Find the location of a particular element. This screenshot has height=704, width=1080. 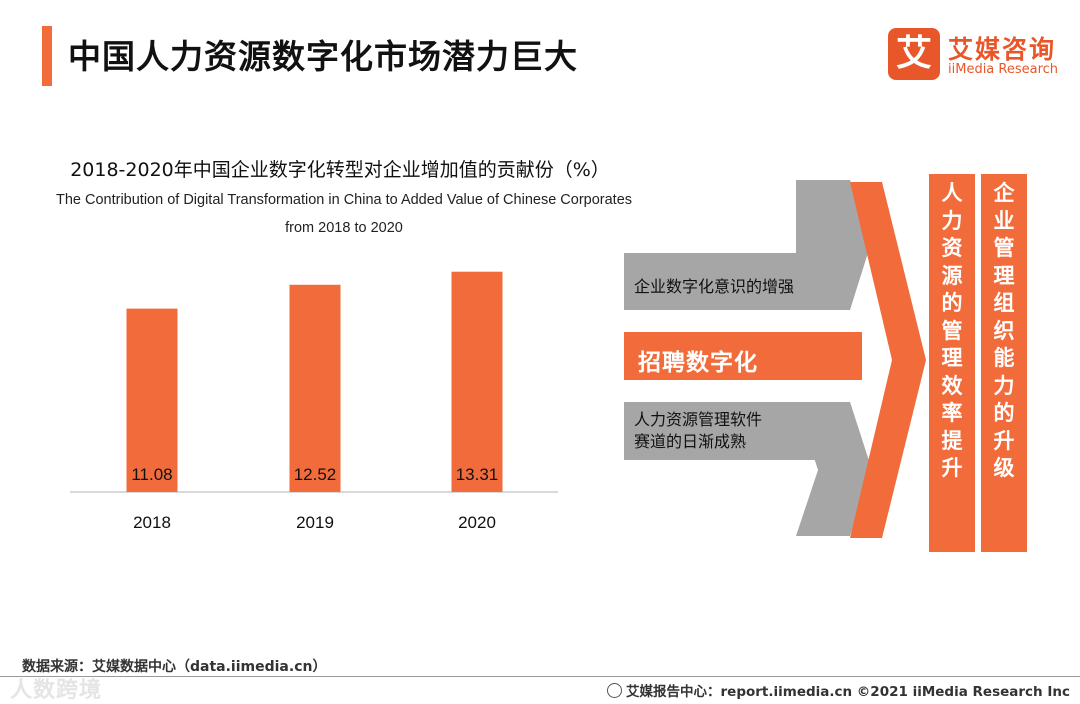

column-char: 源 is located at coordinates (952, 275).